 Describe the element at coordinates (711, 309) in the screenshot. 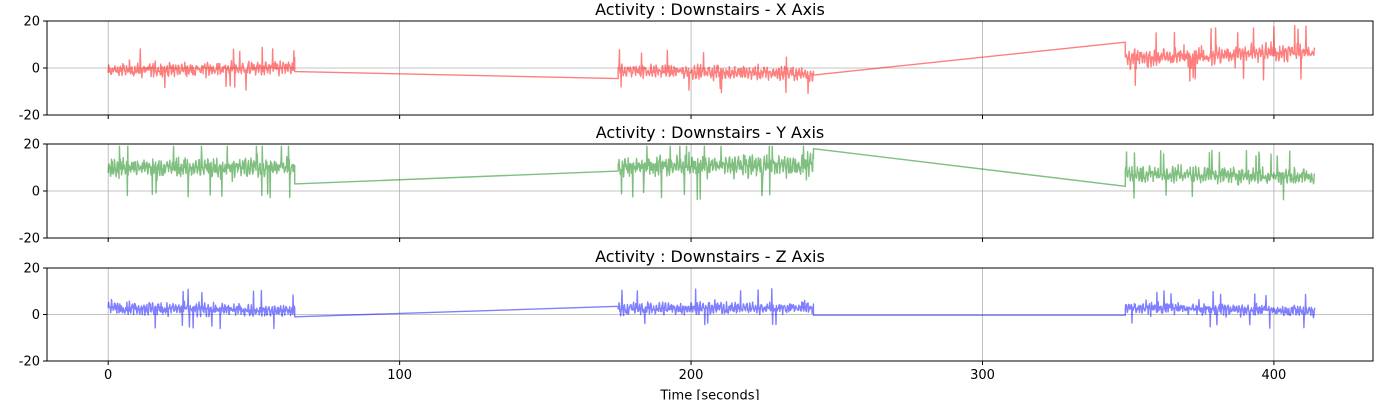

I see `z-axis-series-line` at that location.